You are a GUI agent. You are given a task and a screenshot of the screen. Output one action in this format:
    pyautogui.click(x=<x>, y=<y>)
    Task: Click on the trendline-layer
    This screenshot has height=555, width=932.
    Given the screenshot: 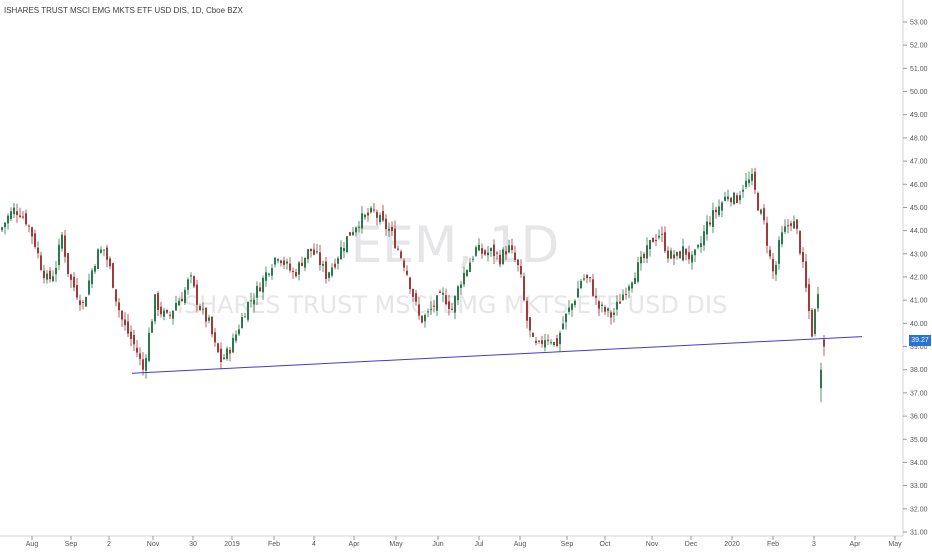 What is the action you would take?
    pyautogui.click(x=497, y=355)
    